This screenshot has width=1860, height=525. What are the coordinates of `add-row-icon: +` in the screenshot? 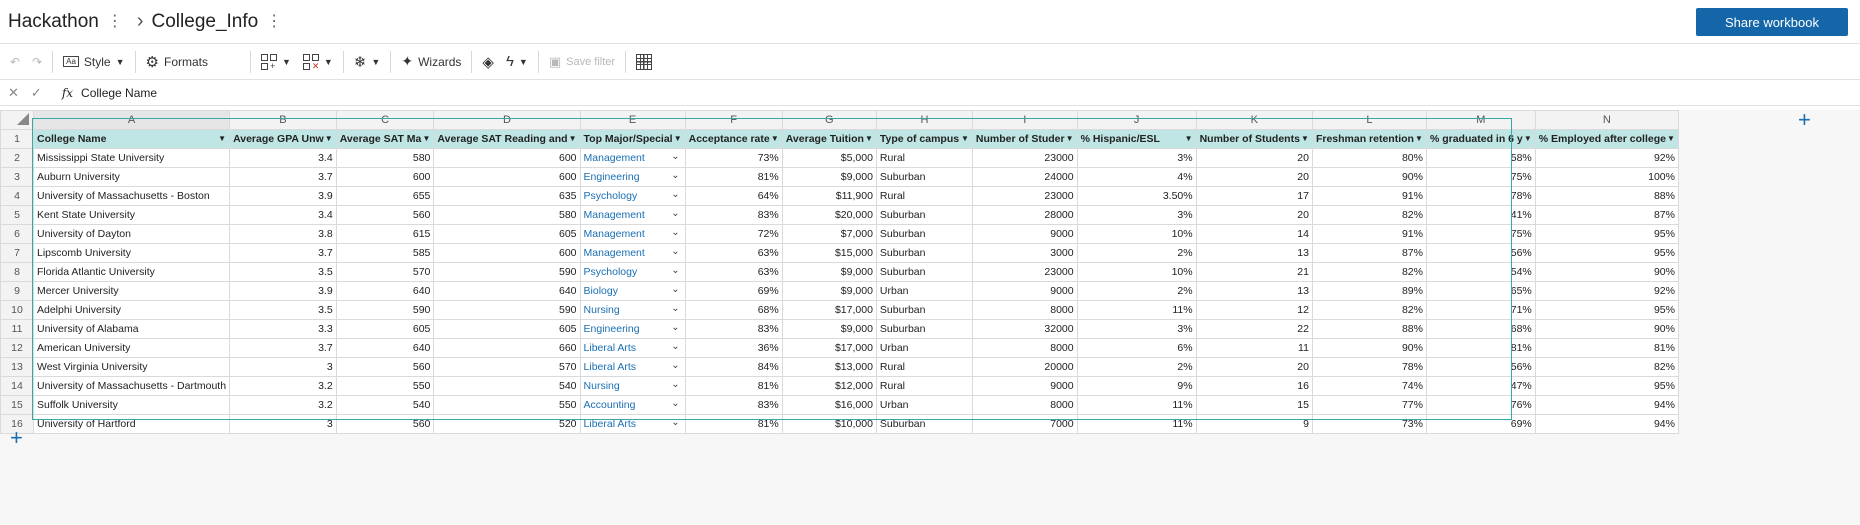 It's located at (16, 437).